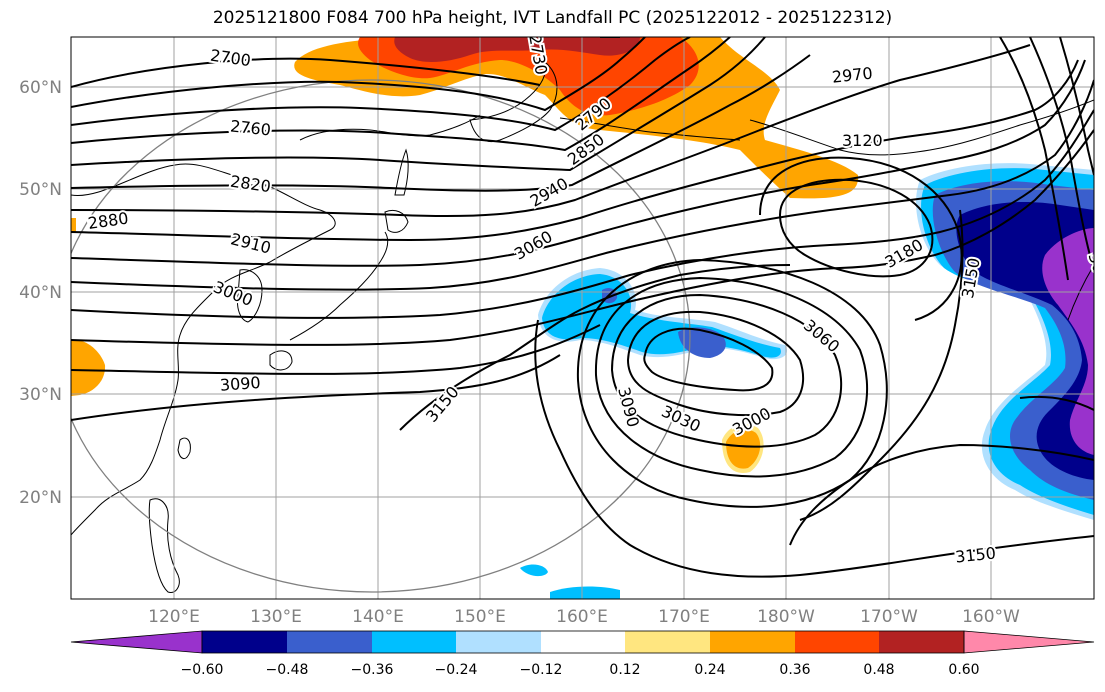 The height and width of the screenshot is (692, 1105). I want to click on coast-japan-kyushu, so click(281, 360).